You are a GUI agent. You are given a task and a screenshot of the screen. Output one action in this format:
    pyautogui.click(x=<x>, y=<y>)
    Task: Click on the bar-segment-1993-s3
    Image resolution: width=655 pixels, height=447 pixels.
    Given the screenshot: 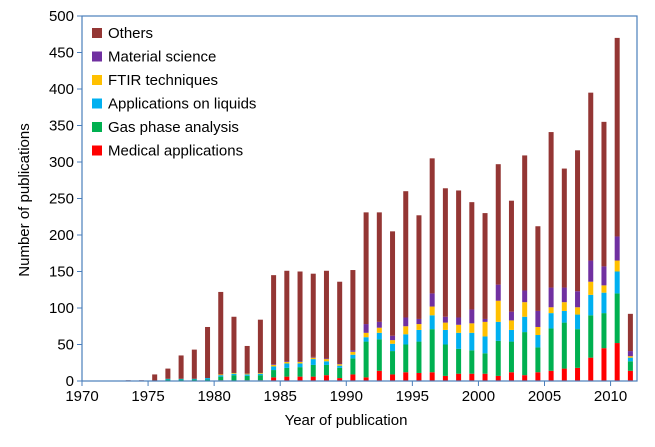 What is the action you would take?
    pyautogui.click(x=393, y=342)
    